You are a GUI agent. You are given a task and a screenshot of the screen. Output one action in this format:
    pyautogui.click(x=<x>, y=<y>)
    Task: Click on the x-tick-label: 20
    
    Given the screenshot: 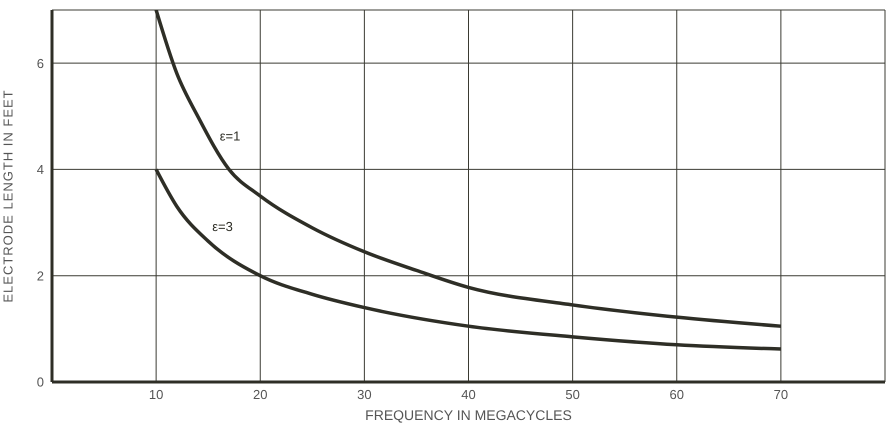 What is the action you would take?
    pyautogui.click(x=260, y=394)
    